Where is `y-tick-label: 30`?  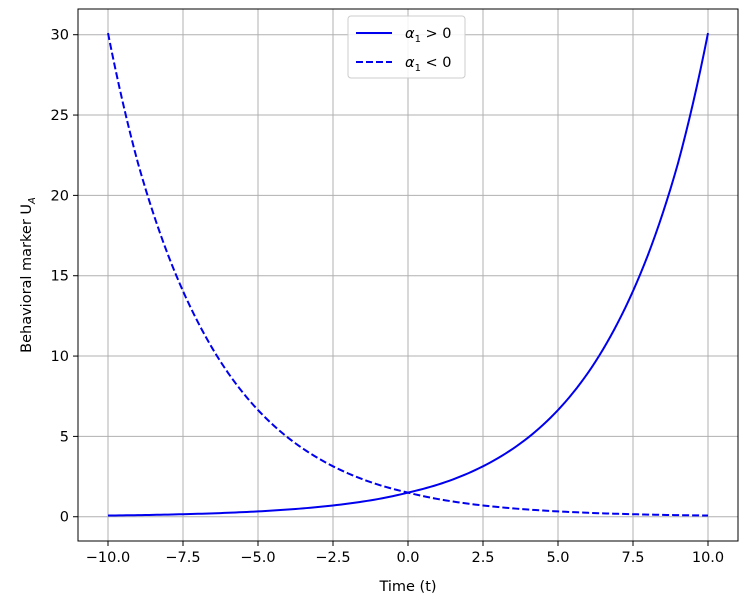 y-tick-label: 30 is located at coordinates (60, 36).